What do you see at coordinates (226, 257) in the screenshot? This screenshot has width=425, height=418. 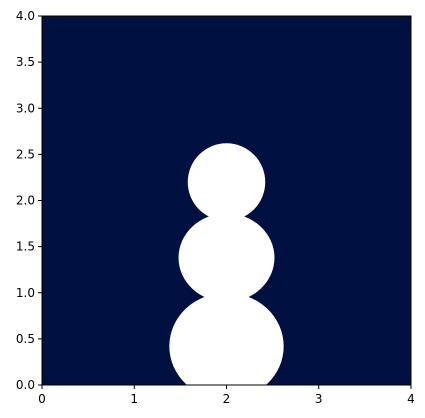 I see `middle-circle` at bounding box center [226, 257].